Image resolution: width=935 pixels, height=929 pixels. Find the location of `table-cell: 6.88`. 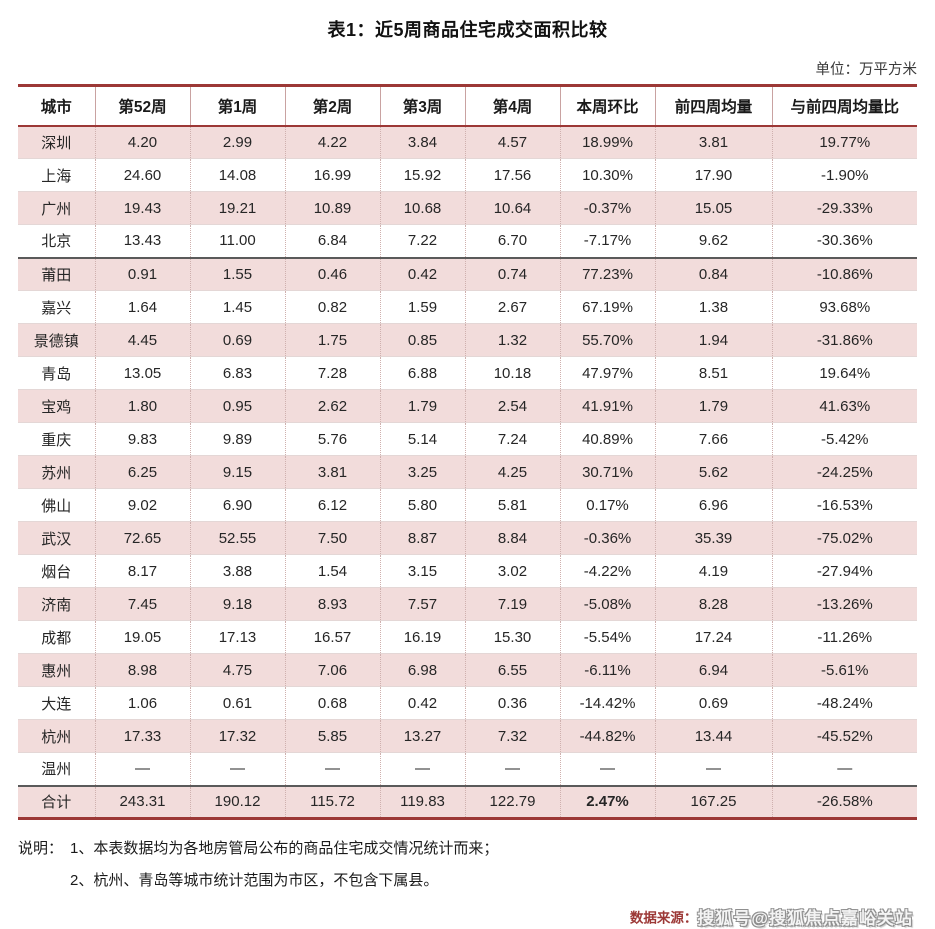

table-cell: 6.88 is located at coordinates (422, 373).